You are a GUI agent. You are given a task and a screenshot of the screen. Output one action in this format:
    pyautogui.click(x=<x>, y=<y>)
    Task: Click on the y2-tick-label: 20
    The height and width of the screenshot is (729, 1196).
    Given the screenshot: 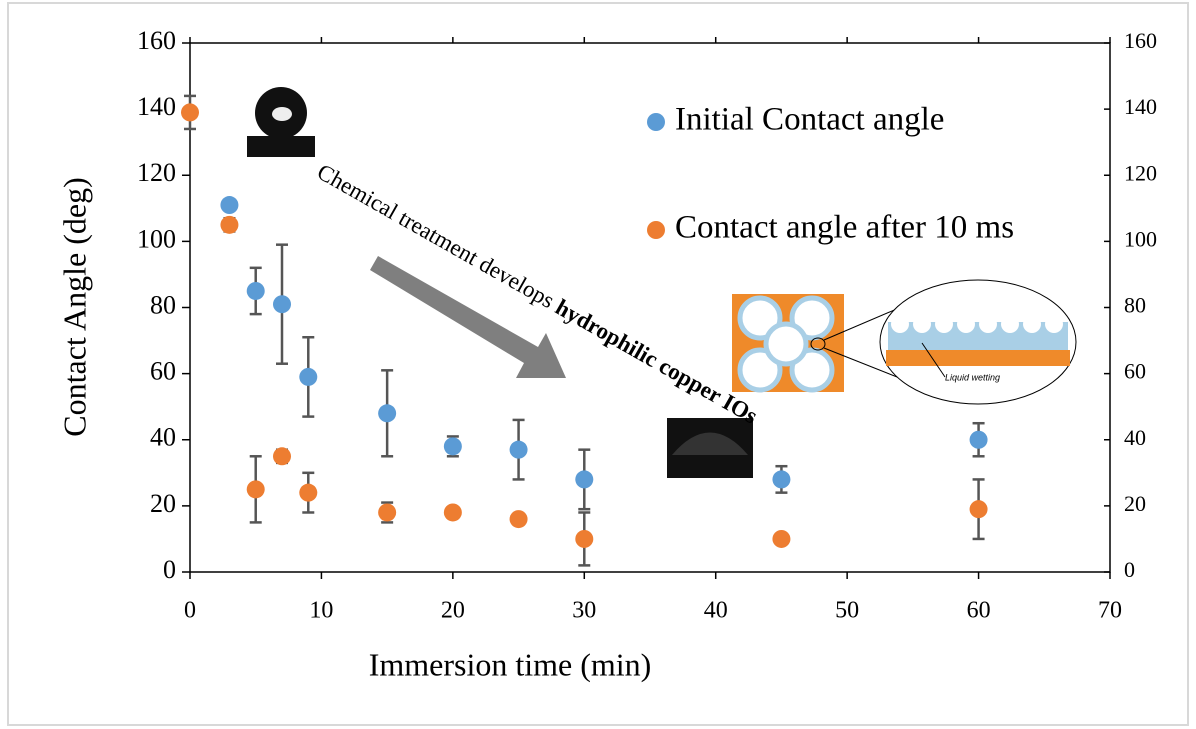 What is the action you would take?
    pyautogui.click(x=1135, y=503)
    